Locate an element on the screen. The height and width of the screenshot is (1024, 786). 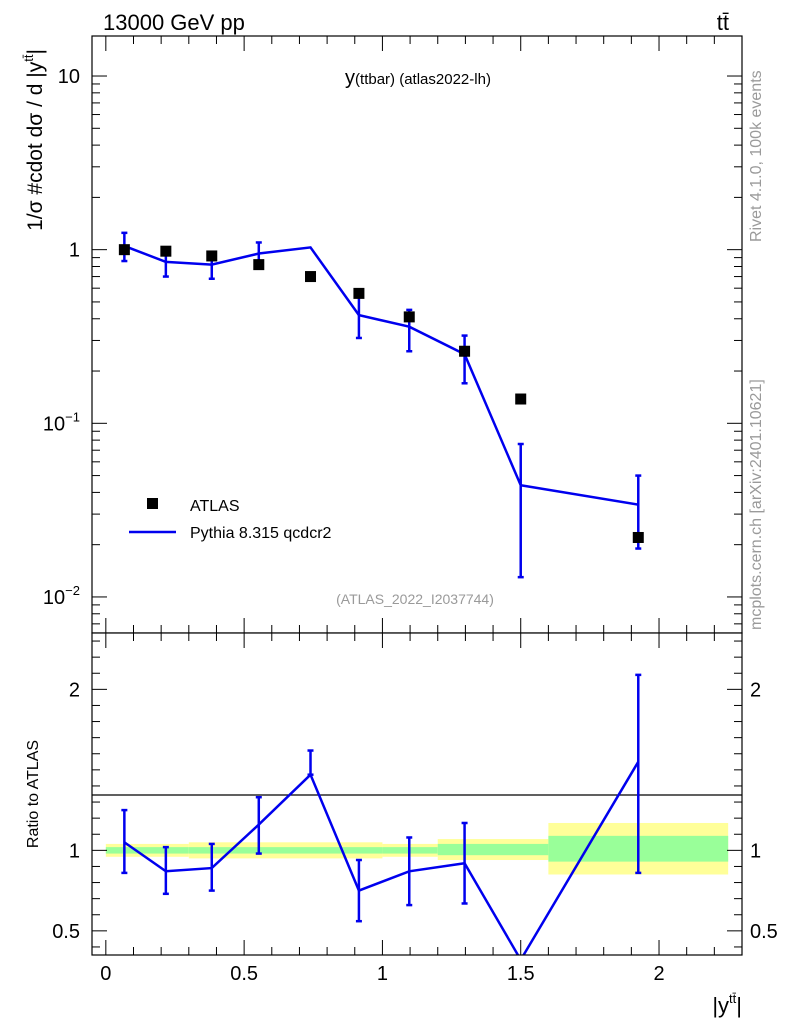
ratio-pythia-line is located at coordinates (381, 858).